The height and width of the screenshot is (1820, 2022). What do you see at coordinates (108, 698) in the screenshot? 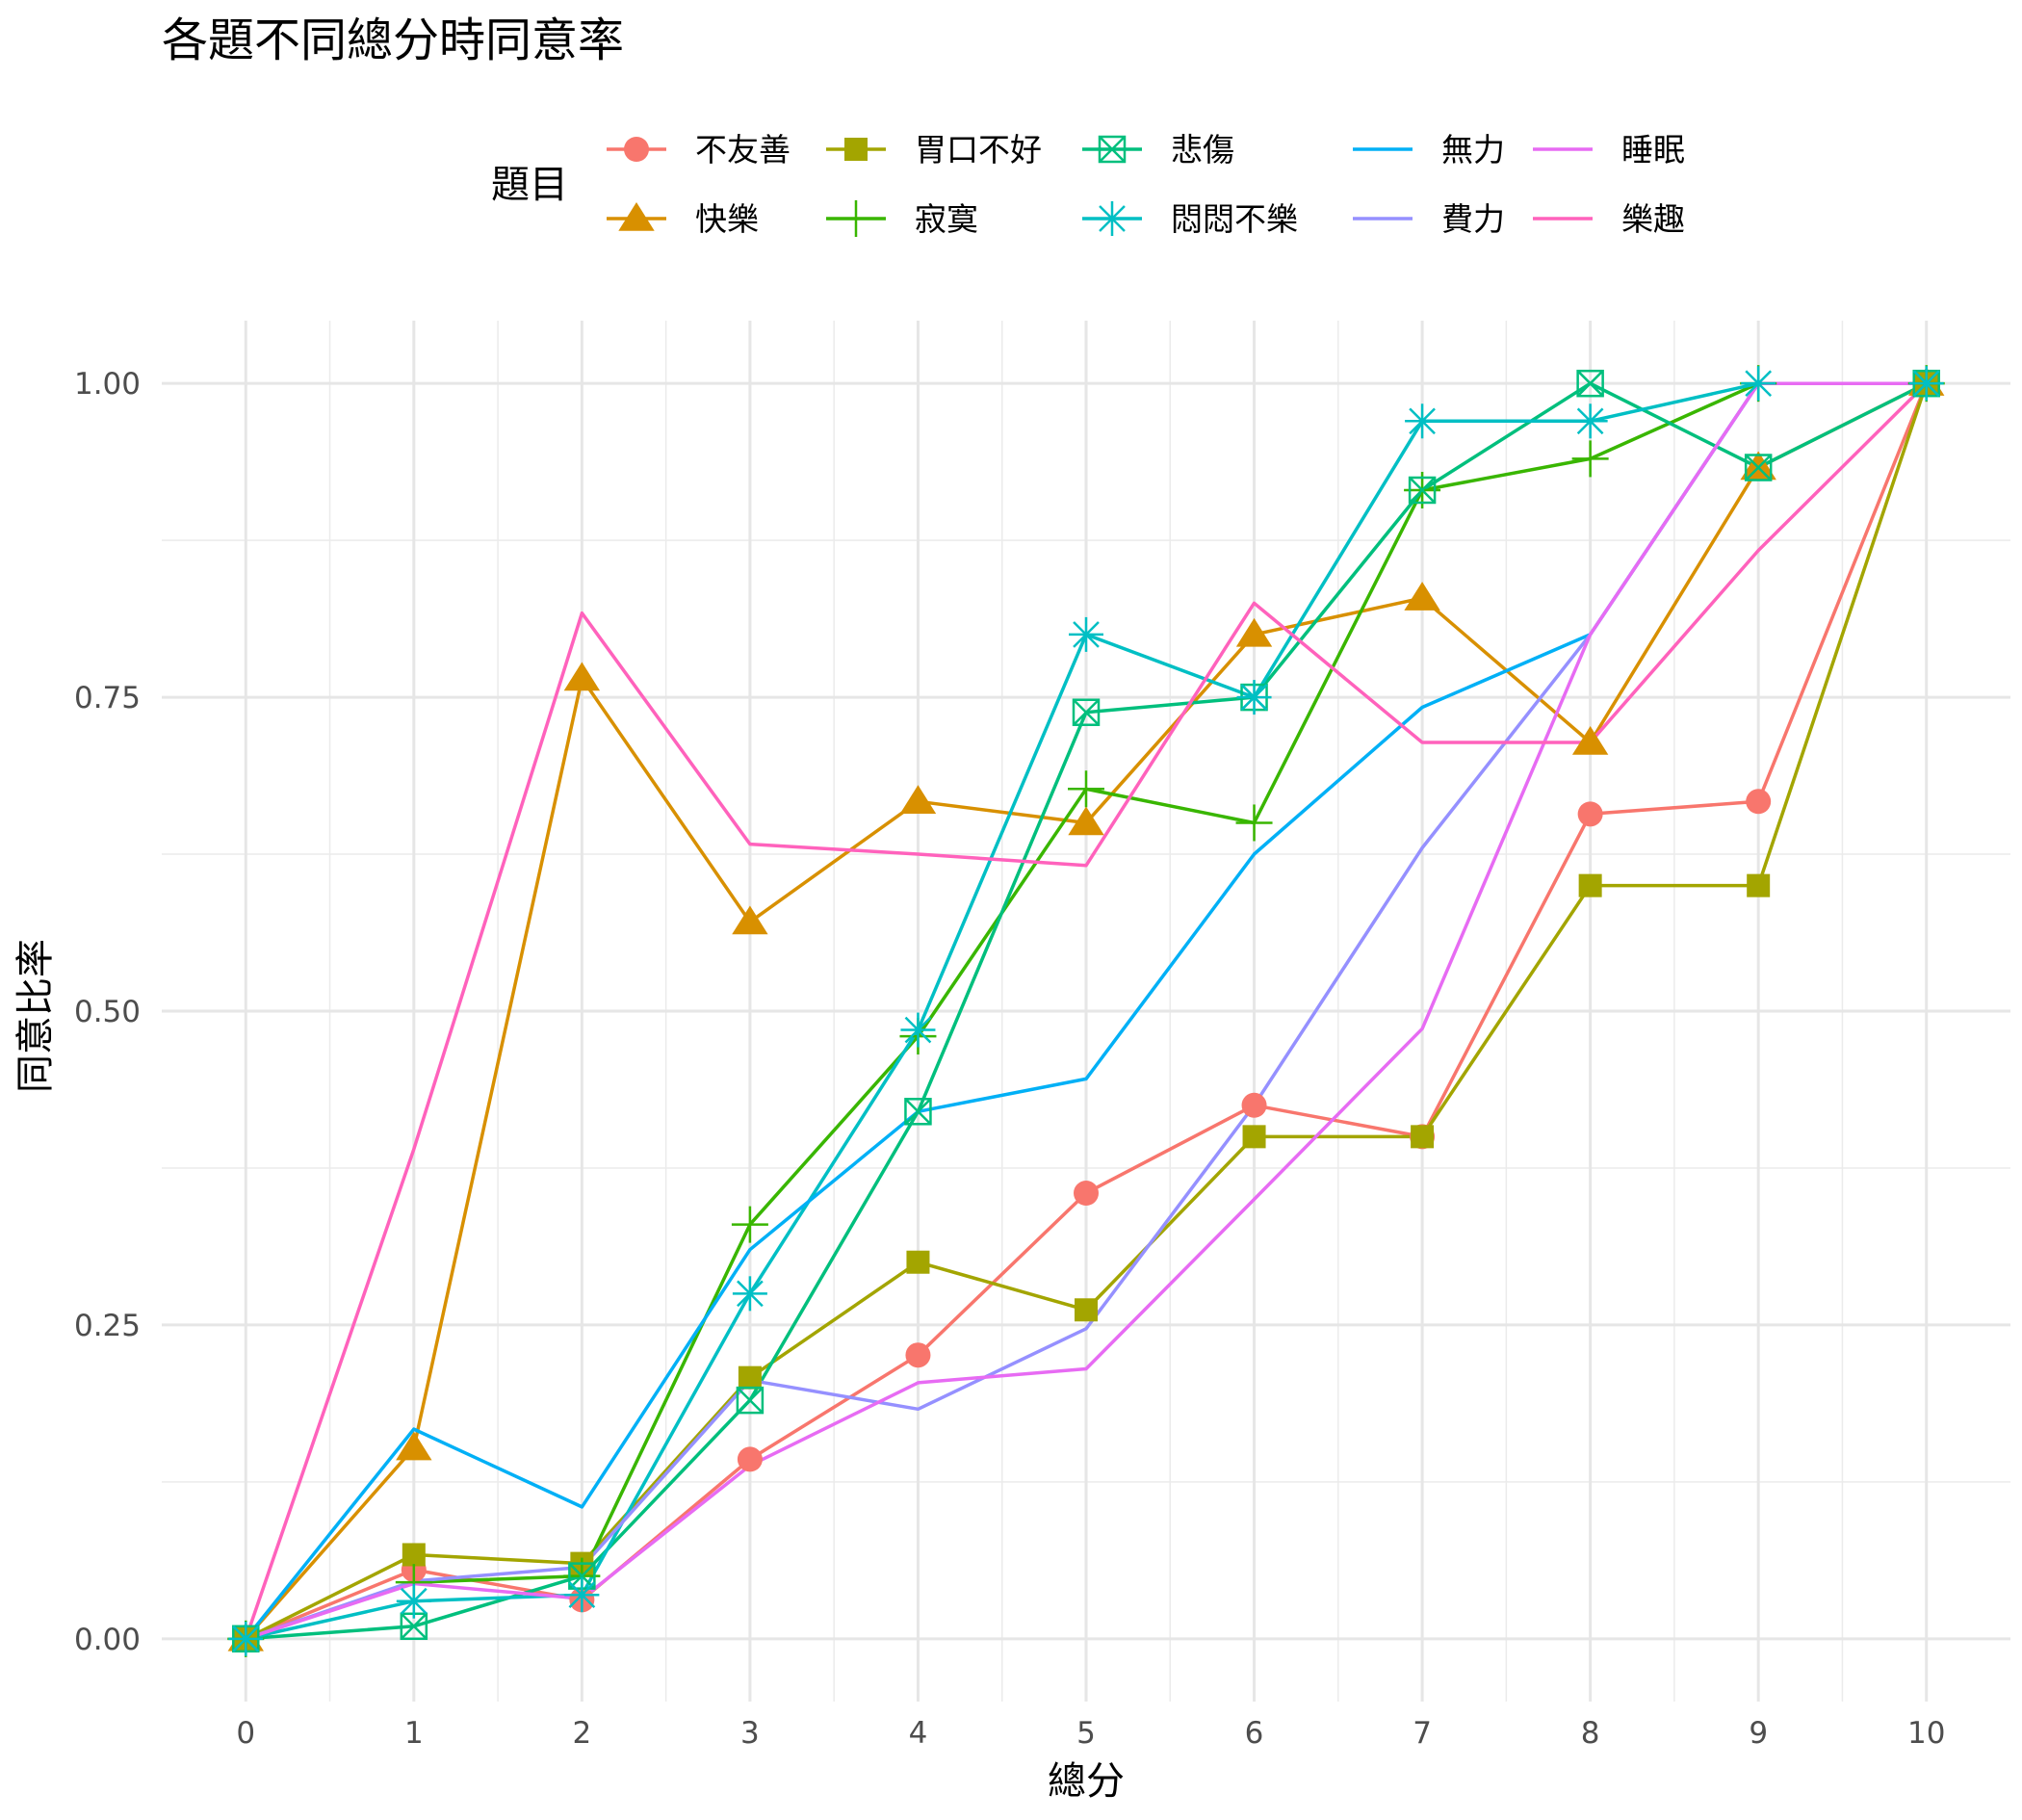
I see `y-tick-label: 0.75` at bounding box center [108, 698].